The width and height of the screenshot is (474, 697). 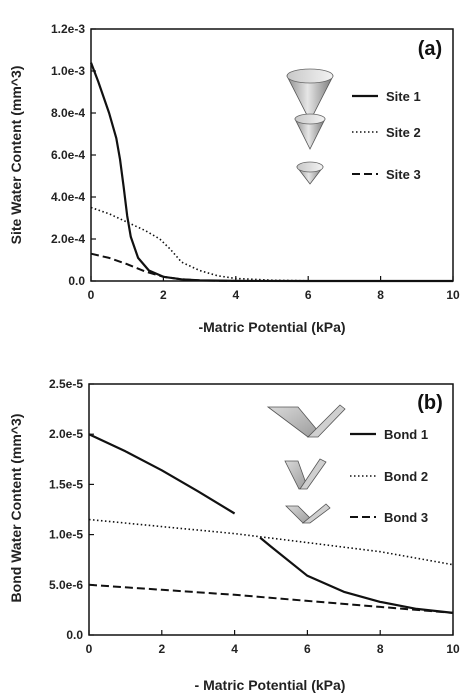 I want to click on y-axis-label-b: Bond Water Content (mm^3), so click(x=16, y=508).